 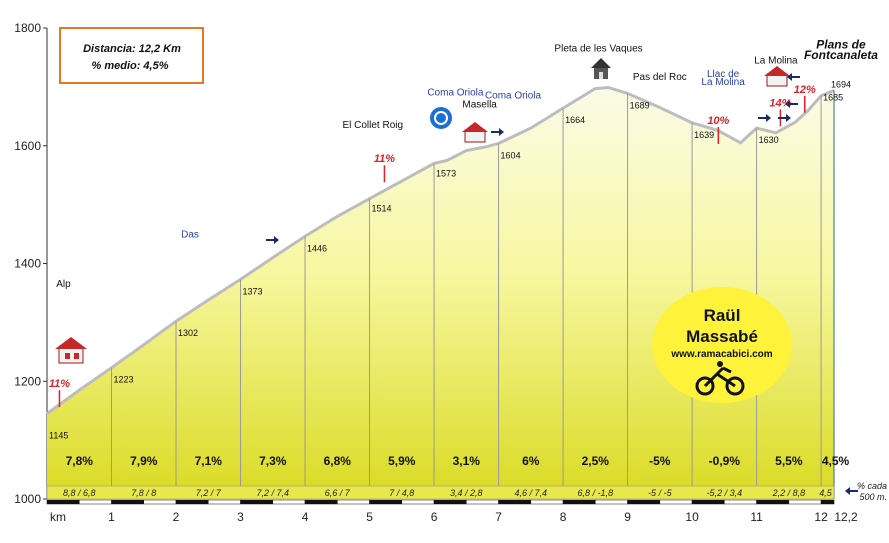 I want to click on place-label: Coma Oriola, so click(x=455, y=93).